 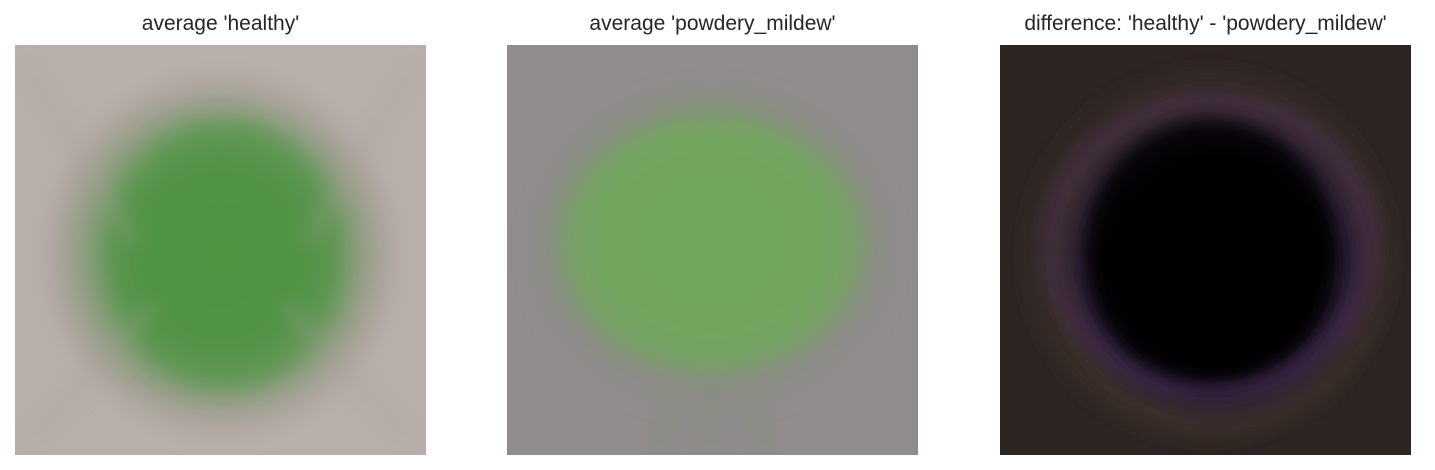 What do you see at coordinates (220, 23) in the screenshot?
I see `panel-title: average 'healthy'` at bounding box center [220, 23].